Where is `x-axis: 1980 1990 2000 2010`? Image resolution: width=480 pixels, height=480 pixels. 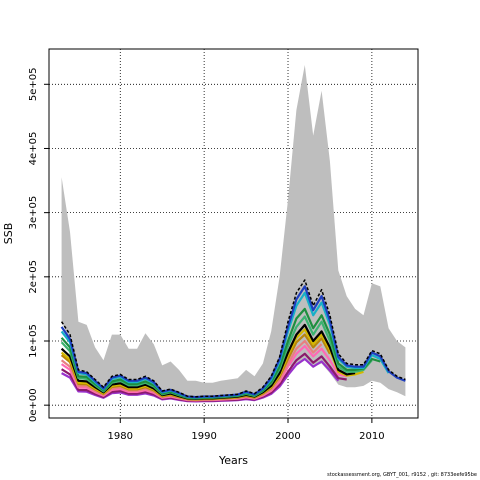
x-axis: 1980 1990 2000 2010 is located at coordinates (246, 430).